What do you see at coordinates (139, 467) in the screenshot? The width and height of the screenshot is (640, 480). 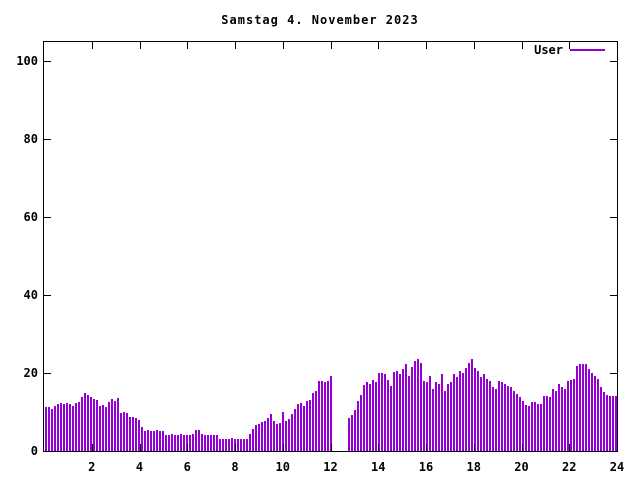 I see `x-tick-label: 4` at bounding box center [139, 467].